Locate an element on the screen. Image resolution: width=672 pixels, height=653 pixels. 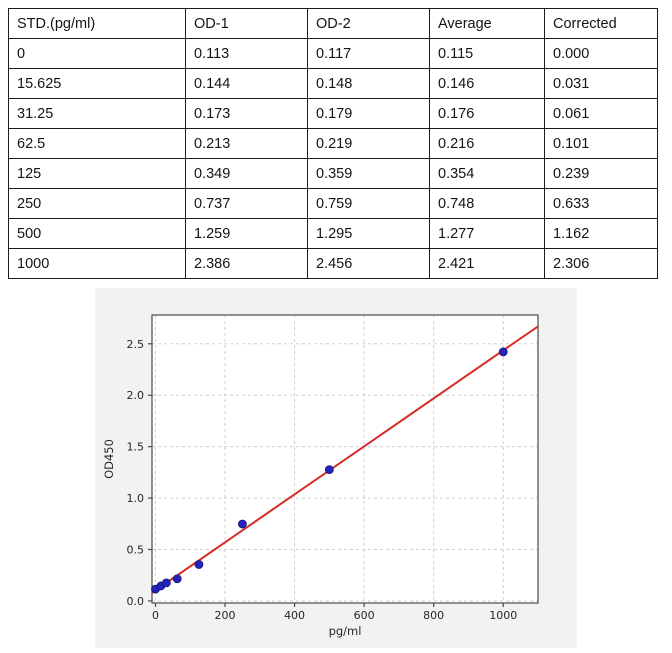
table-cell: 2.456 is located at coordinates (368, 263).